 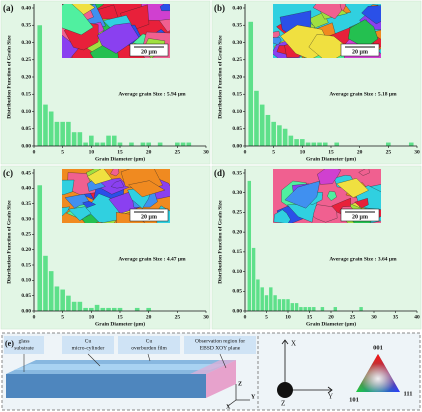 What do you see at coordinates (92, 152) in the screenshot?
I see `x-tick-label: 10` at bounding box center [92, 152].